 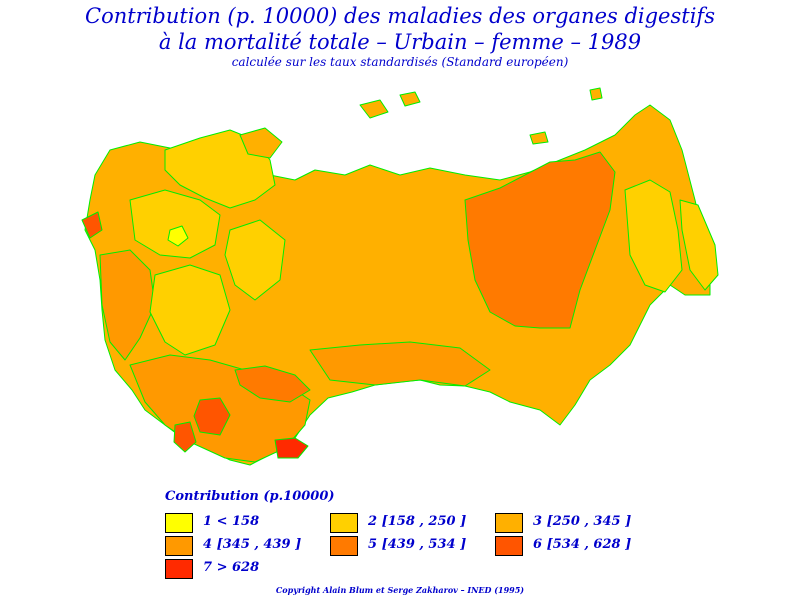 What do you see at coordinates (175, 224) in the screenshot?
I see `map-region-central` at bounding box center [175, 224].